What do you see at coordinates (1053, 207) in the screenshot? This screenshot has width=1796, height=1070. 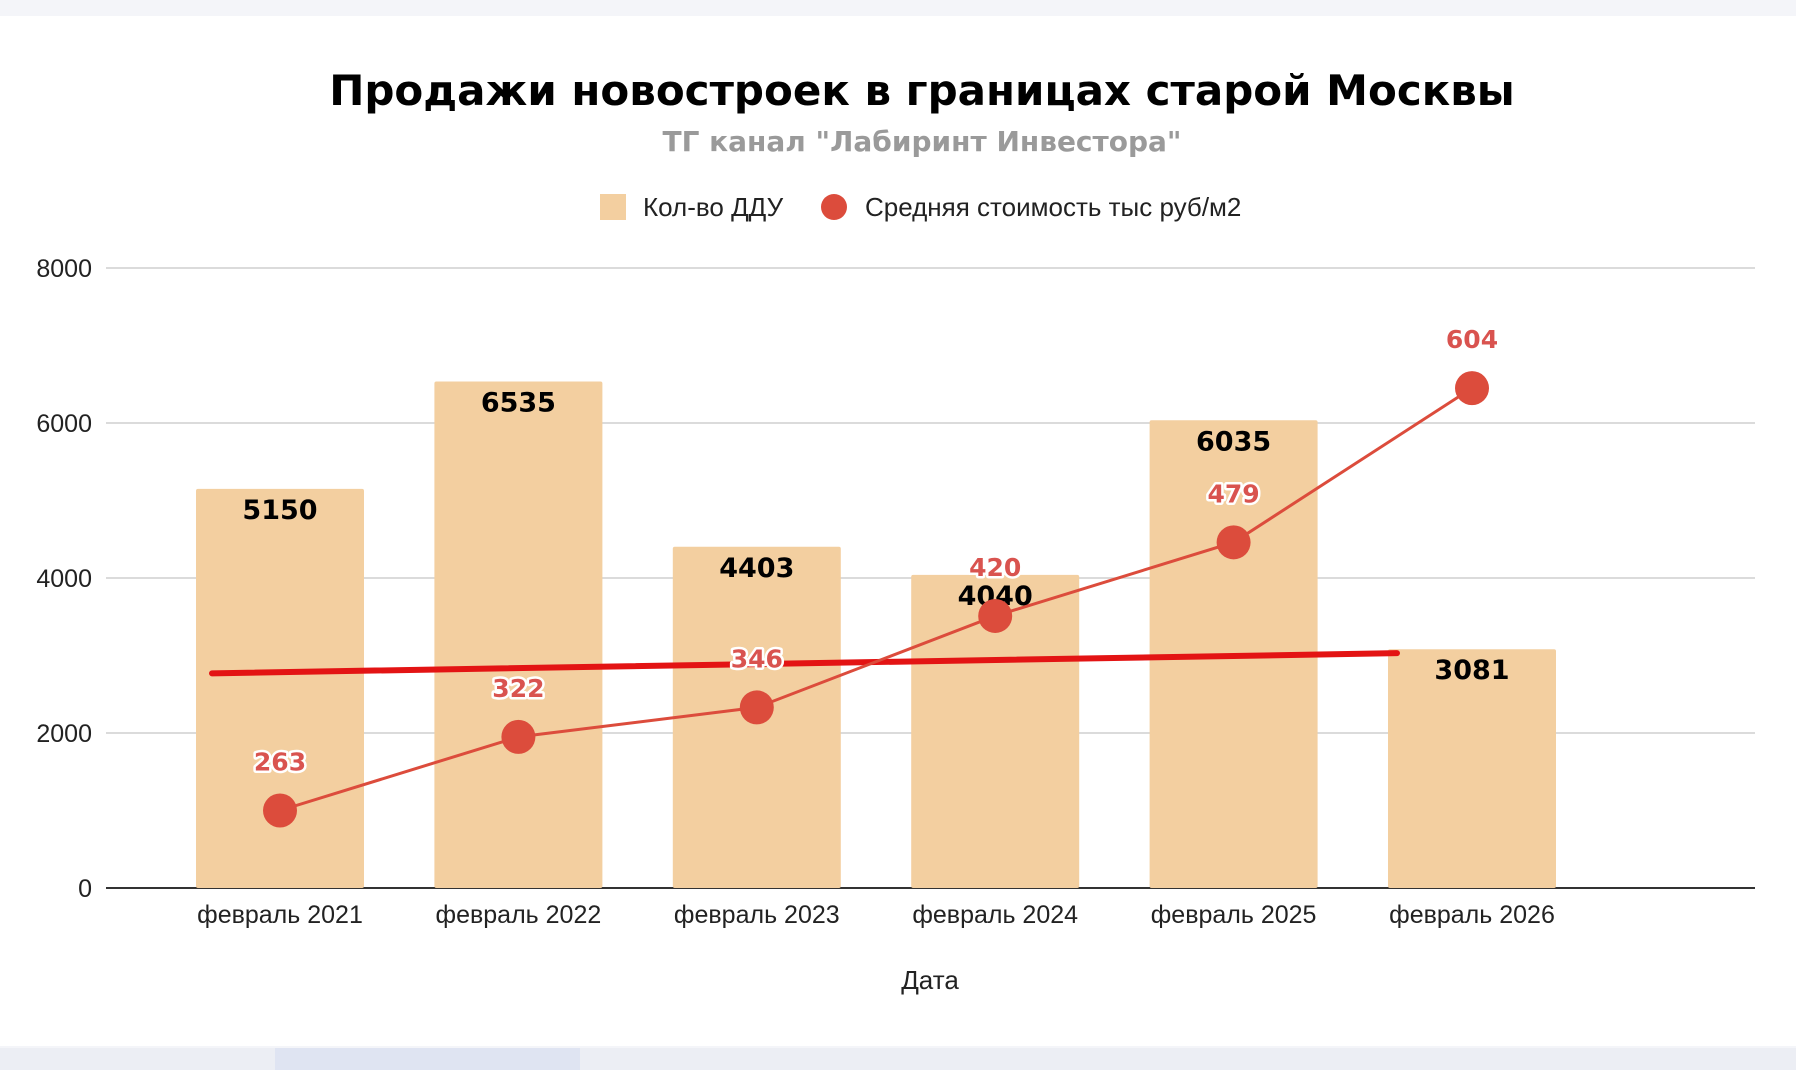 I see `legend-label-line: Средняя стоимость тыс руб/м2` at bounding box center [1053, 207].